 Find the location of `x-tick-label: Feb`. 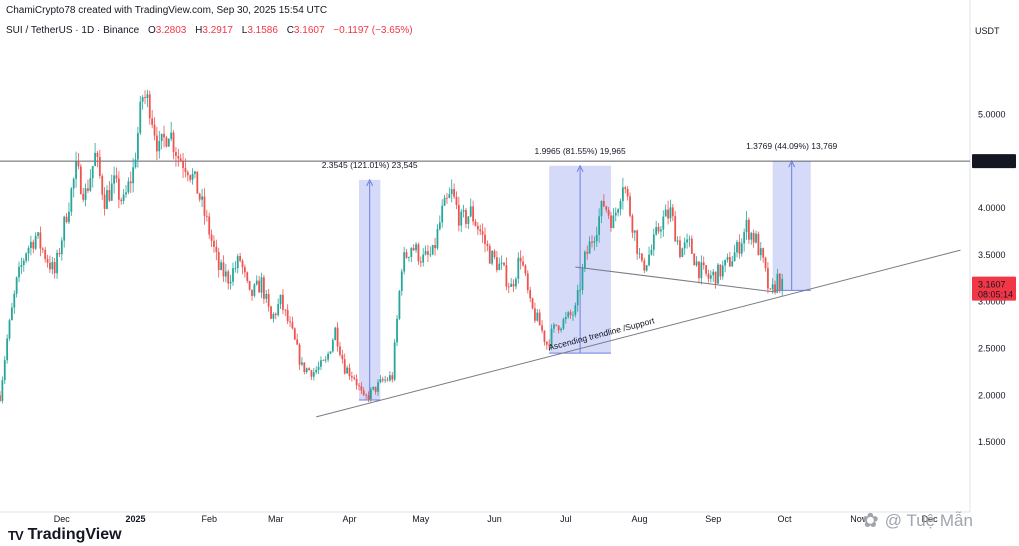

x-tick-label: Feb is located at coordinates (209, 519).